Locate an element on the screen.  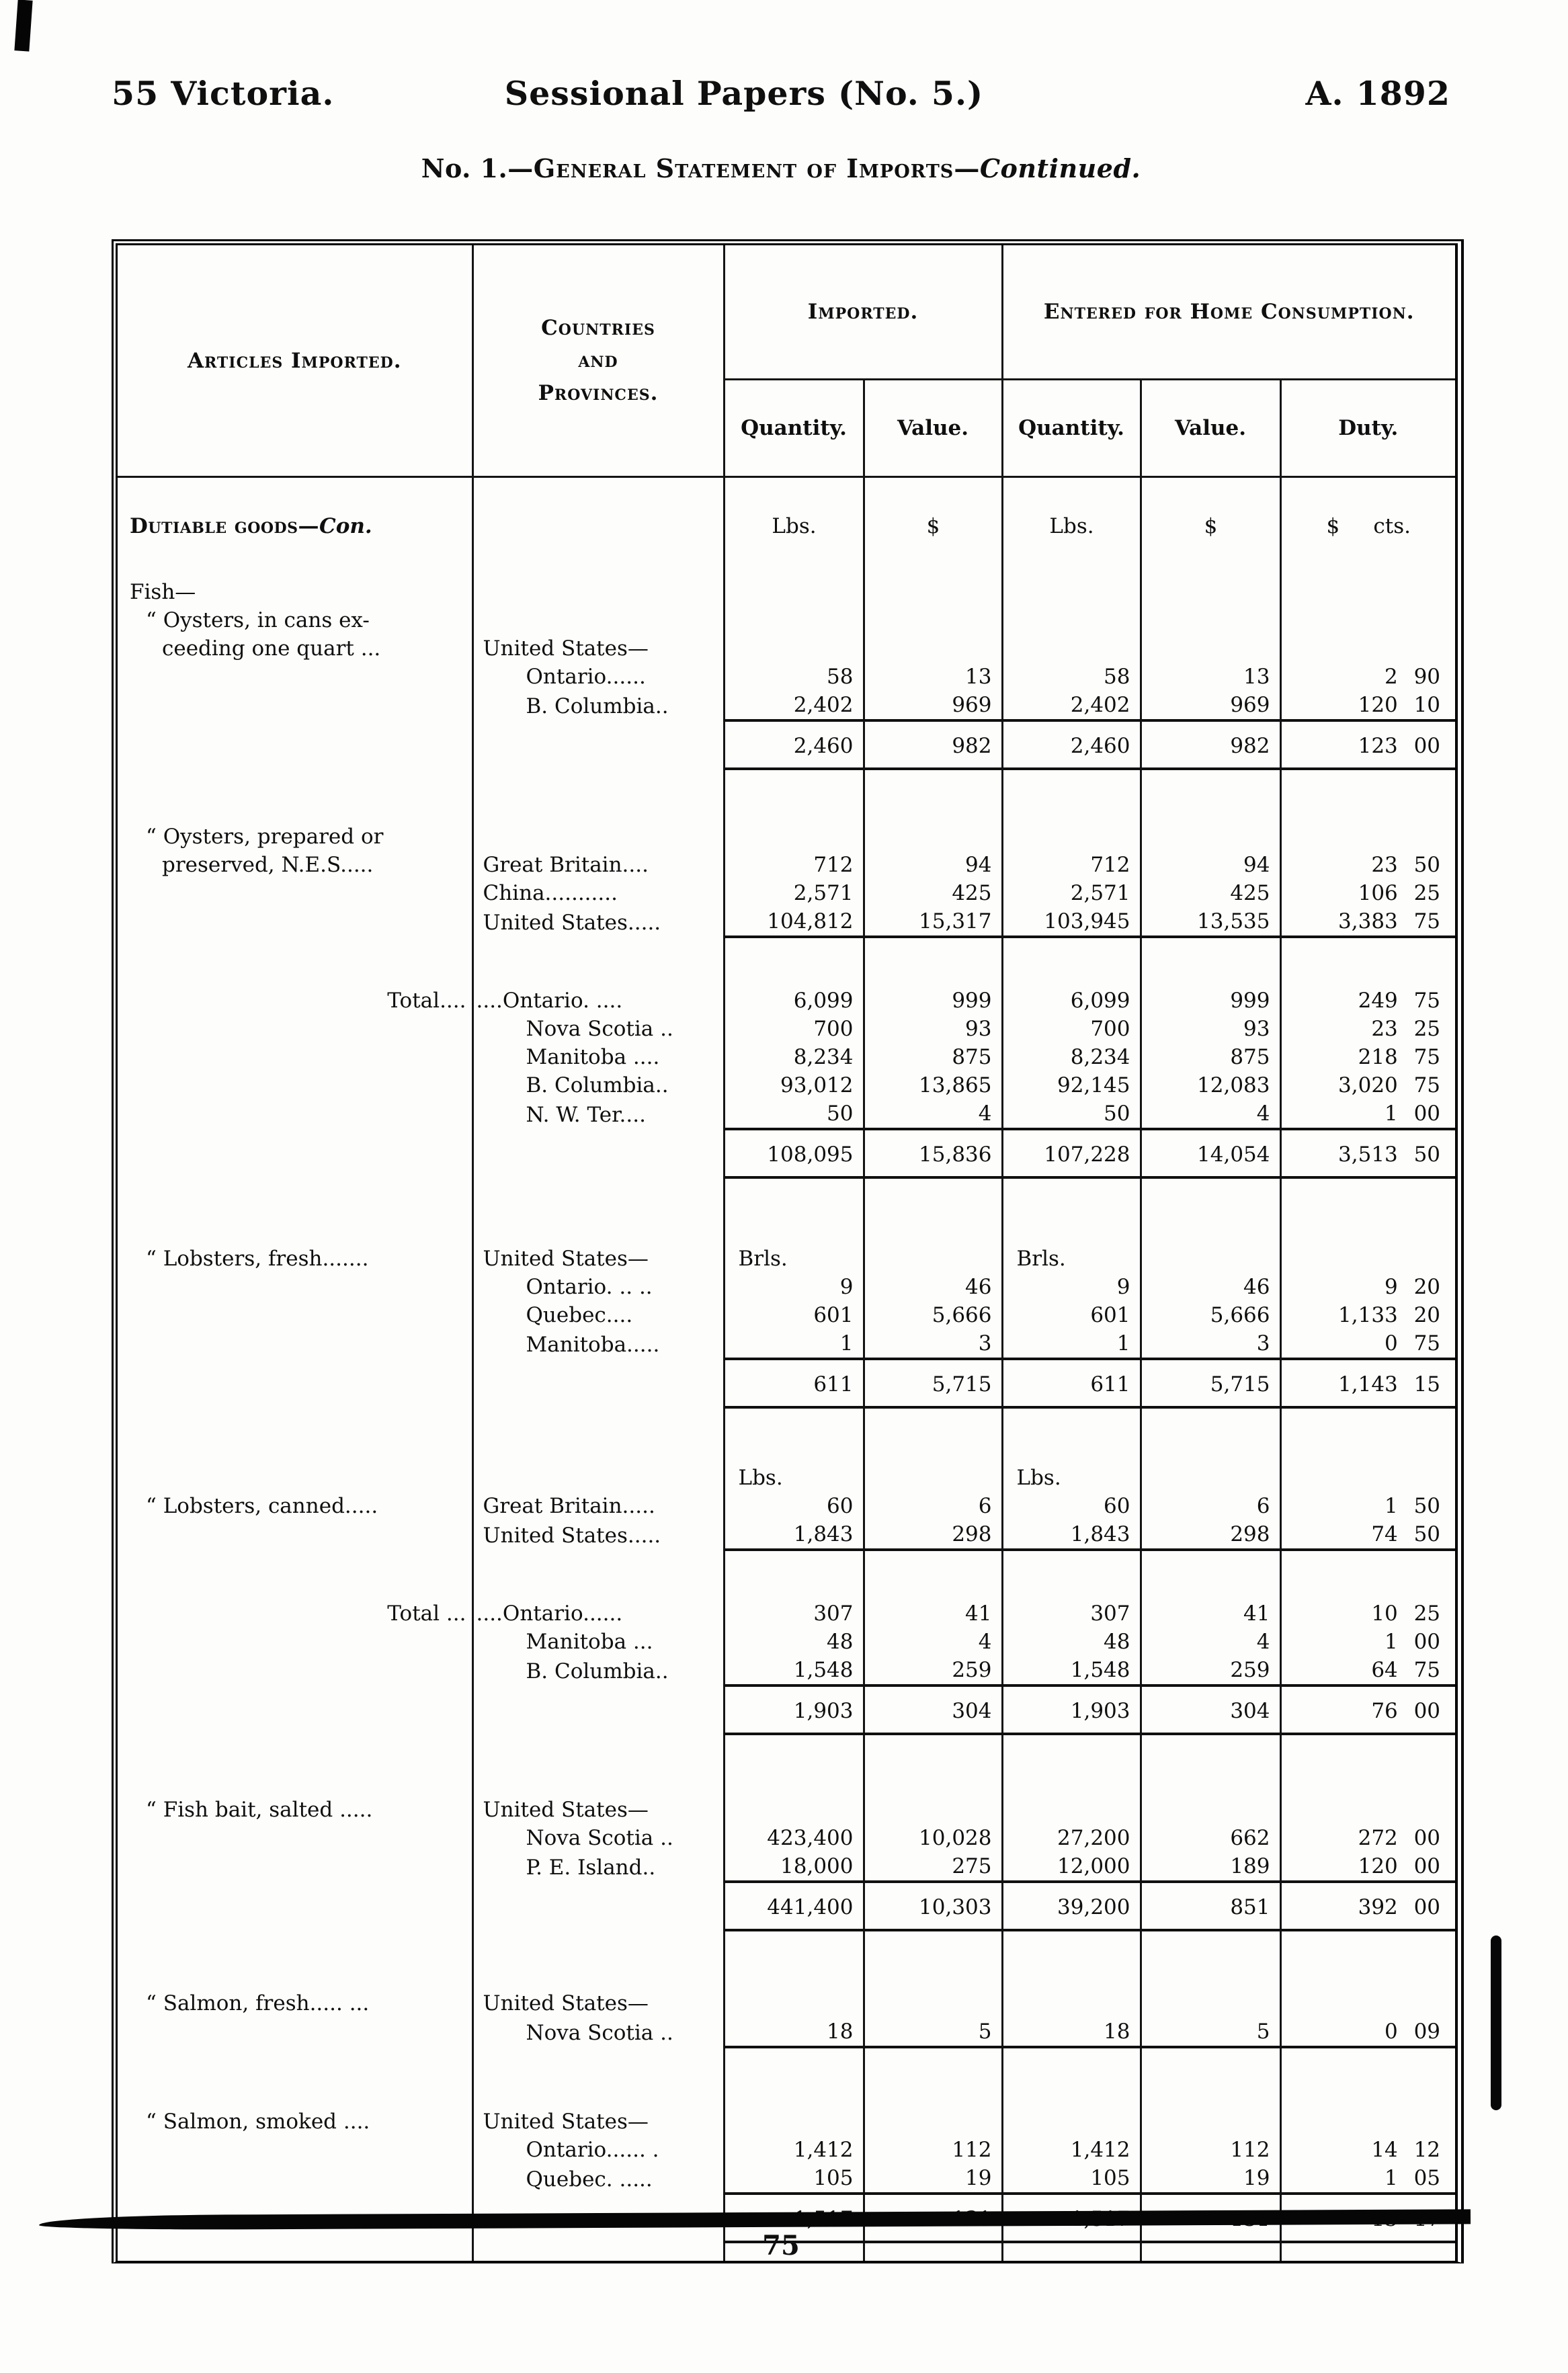
table-row: P. E. Island.. 18,000 275 12,000 189 120 00 is located at coordinates (787, 1866).